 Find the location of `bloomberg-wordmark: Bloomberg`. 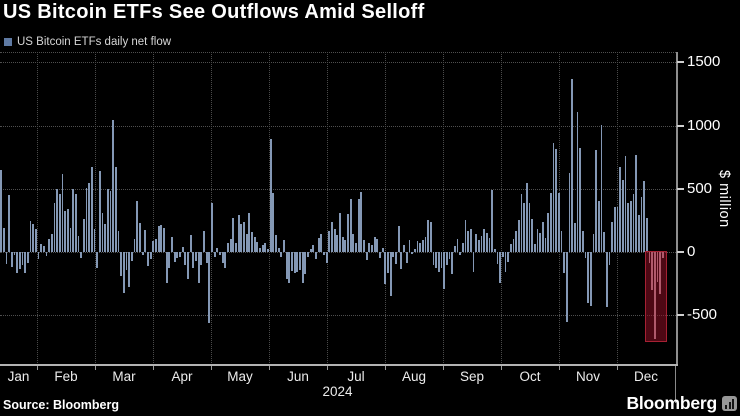

bloomberg-wordmark: Bloomberg is located at coordinates (671, 403).